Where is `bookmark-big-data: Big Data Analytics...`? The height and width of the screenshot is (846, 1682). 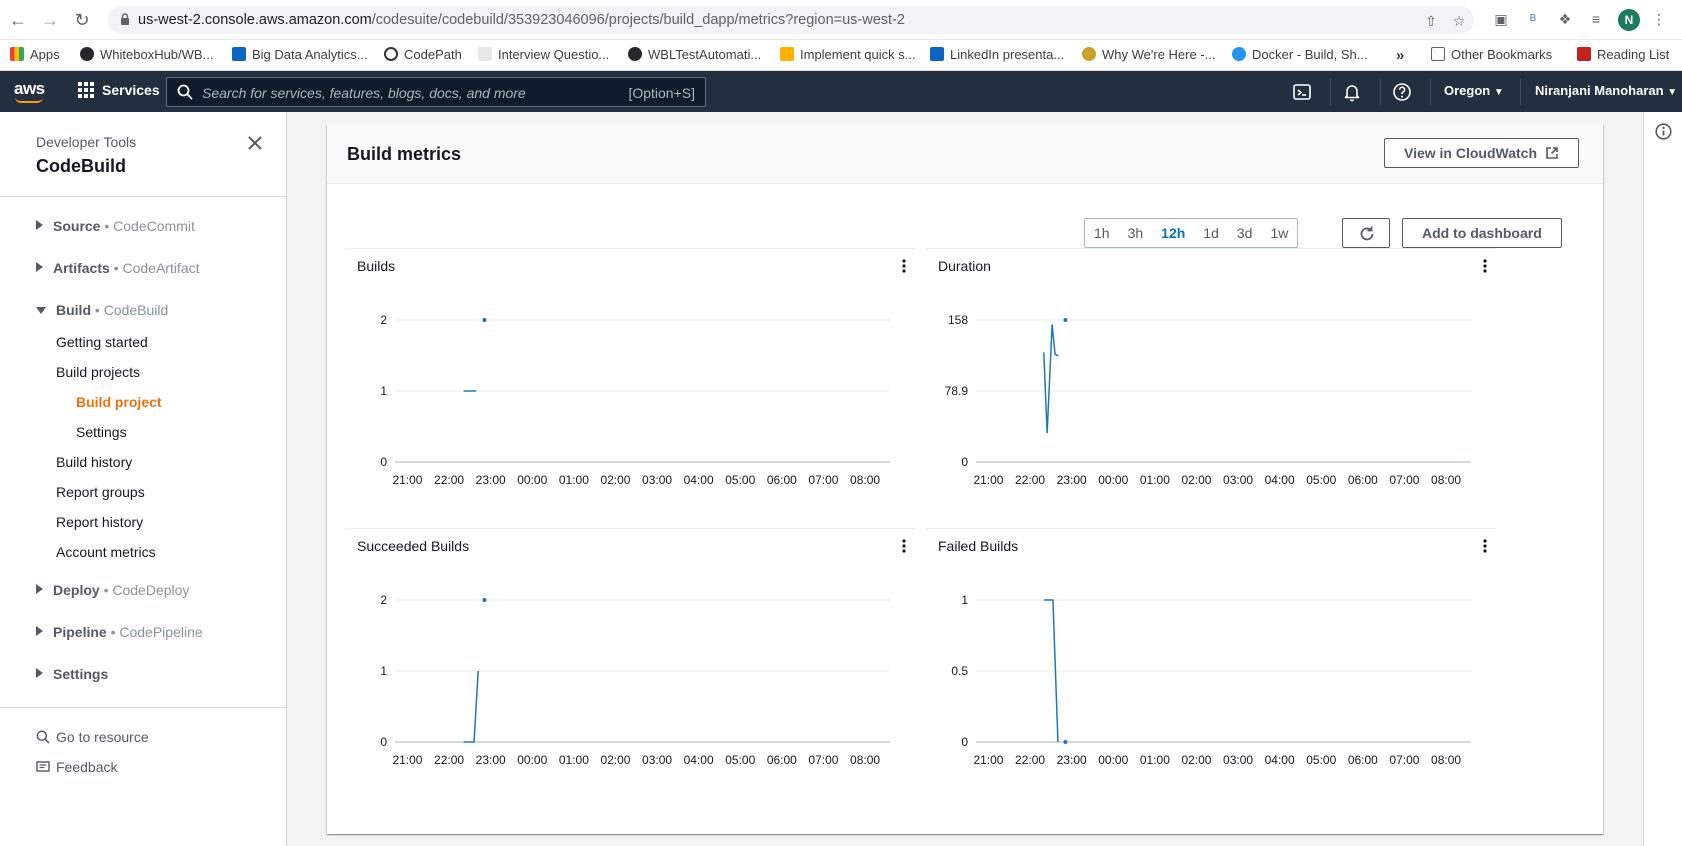
bookmark-big-data: Big Data Analytics... is located at coordinates (300, 54).